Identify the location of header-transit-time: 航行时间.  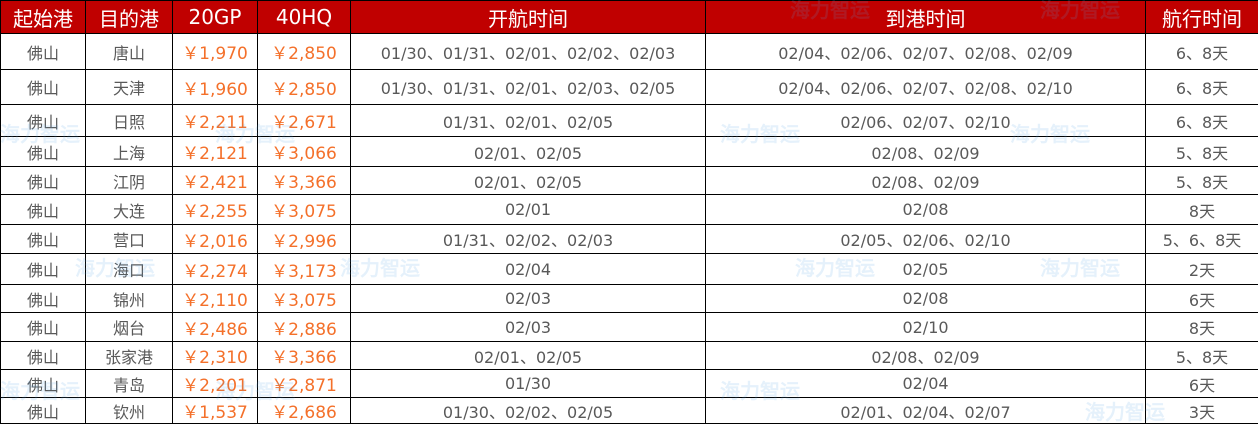
(1202, 17).